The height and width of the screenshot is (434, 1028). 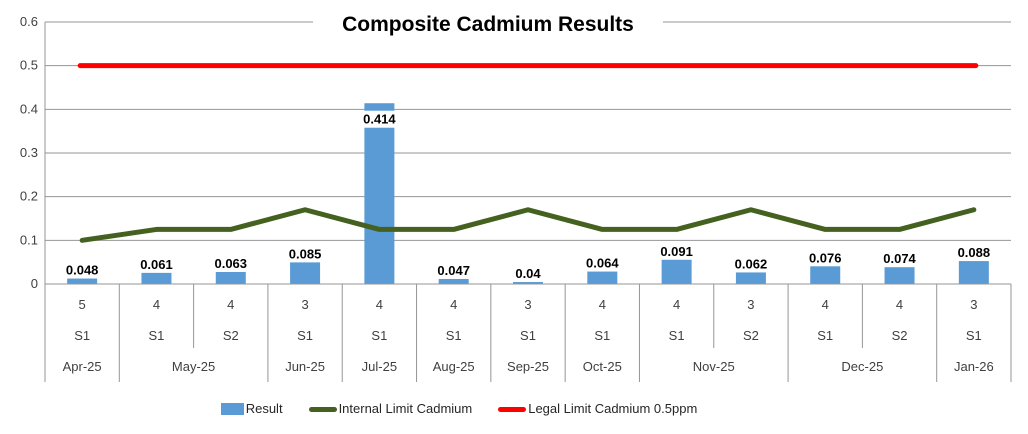 I want to click on y-tick-label: 0.5, so click(x=29, y=65).